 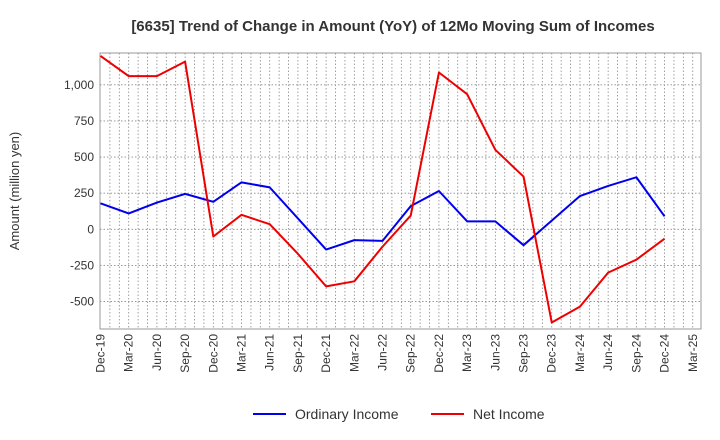 What do you see at coordinates (90, 229) in the screenshot?
I see `y-tick-label: 0` at bounding box center [90, 229].